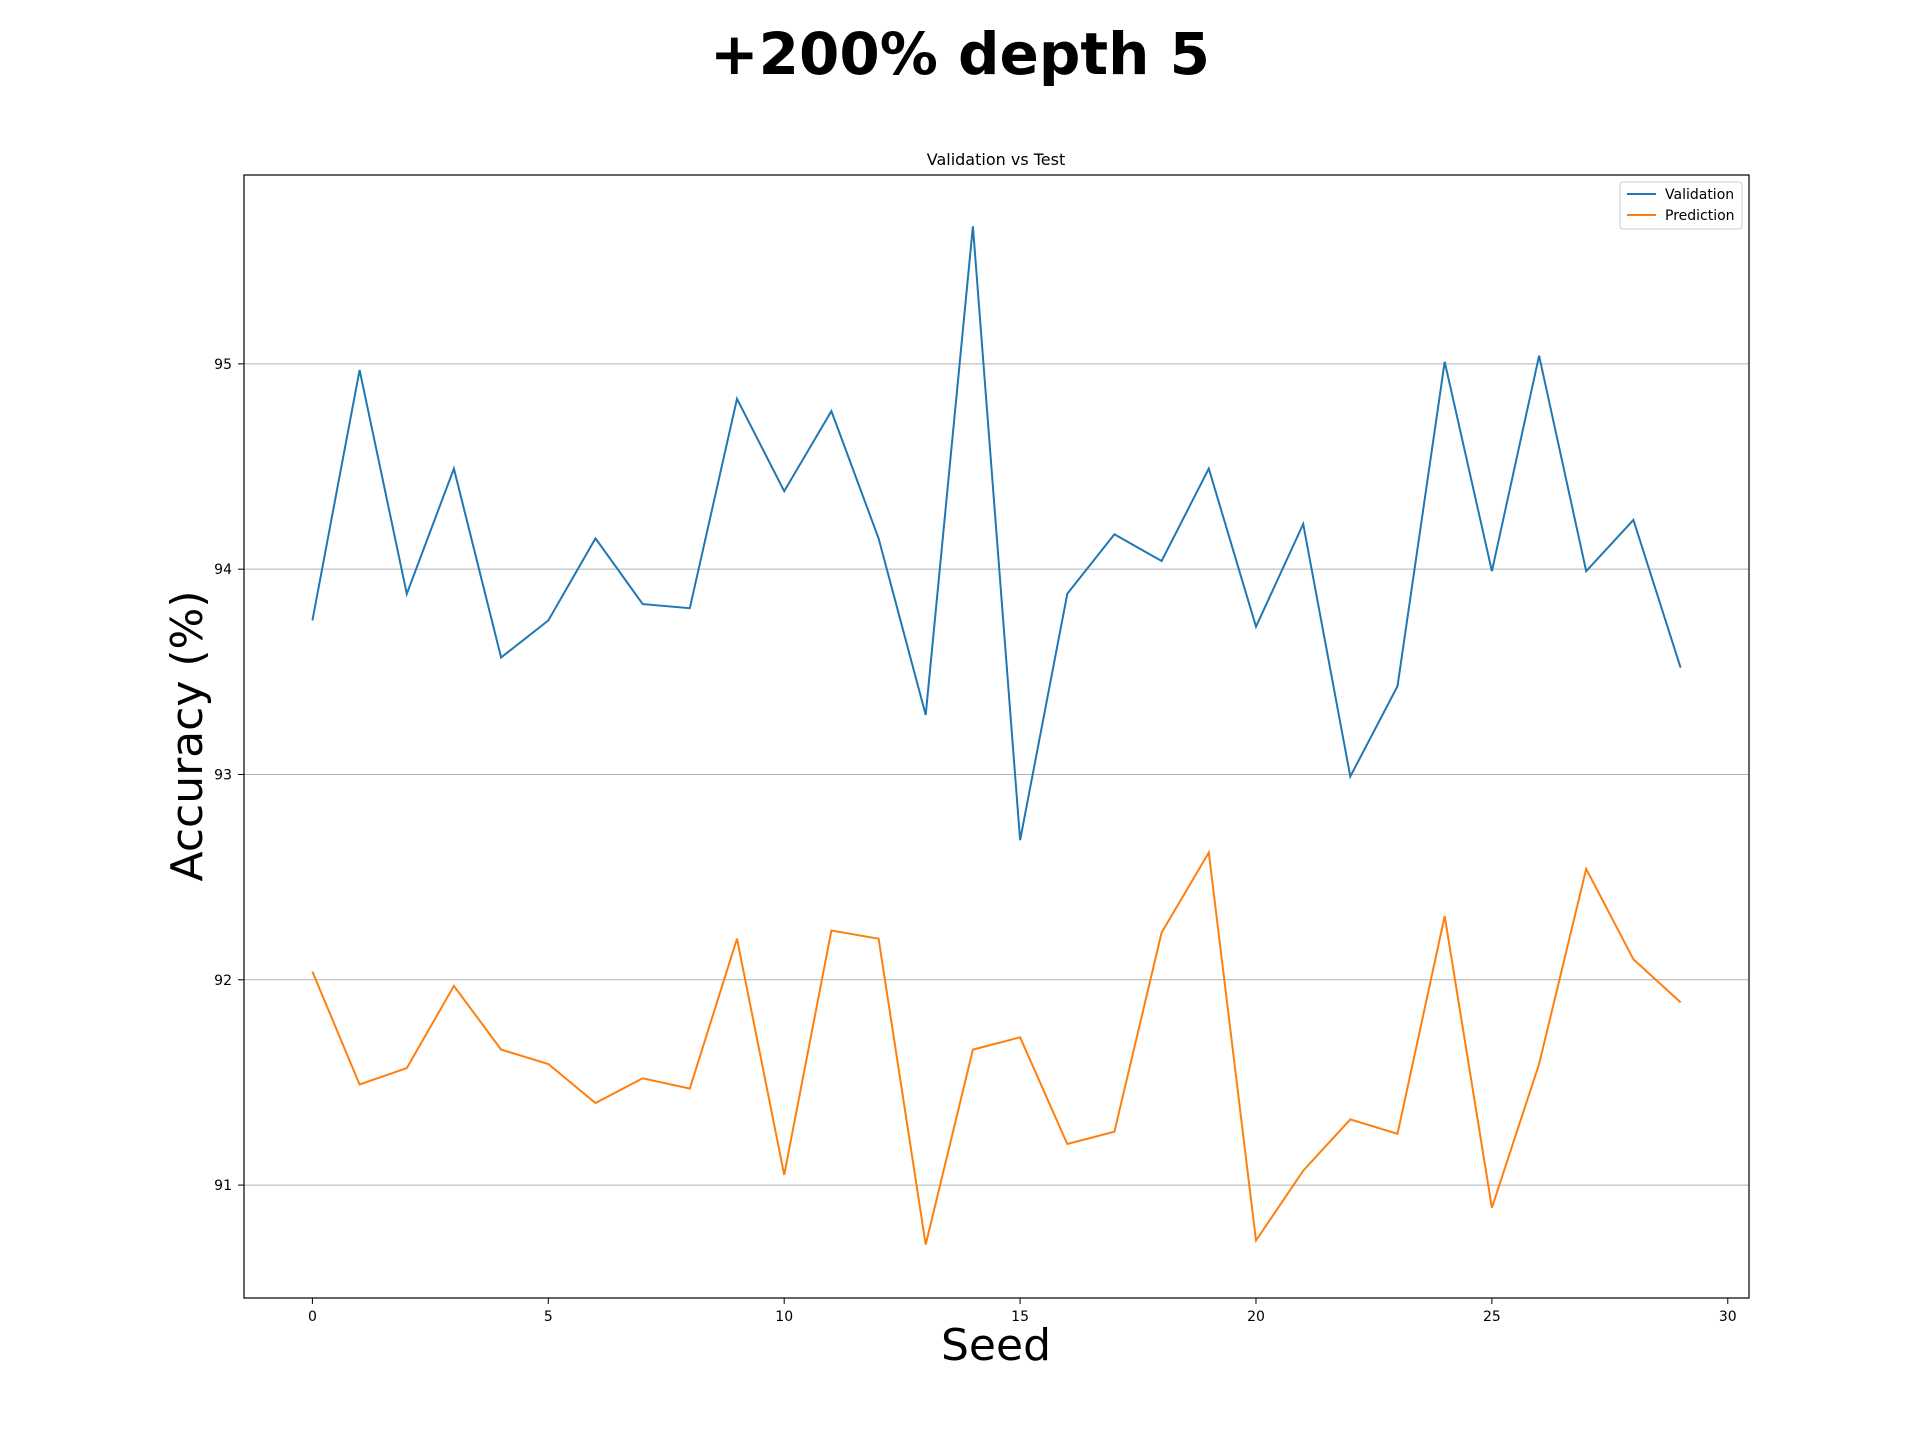 The height and width of the screenshot is (1440, 1920). What do you see at coordinates (1492, 1317) in the screenshot?
I see `x-tick-label-25: 25` at bounding box center [1492, 1317].